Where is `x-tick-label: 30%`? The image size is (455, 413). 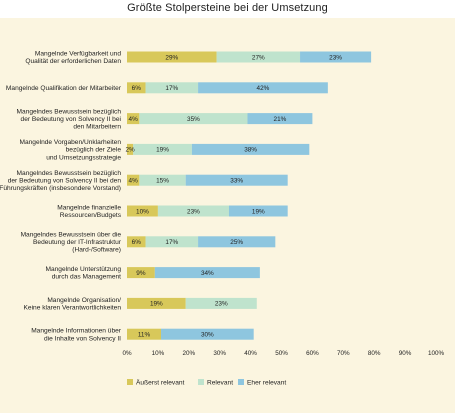 x-tick-label: 30% is located at coordinates (219, 353).